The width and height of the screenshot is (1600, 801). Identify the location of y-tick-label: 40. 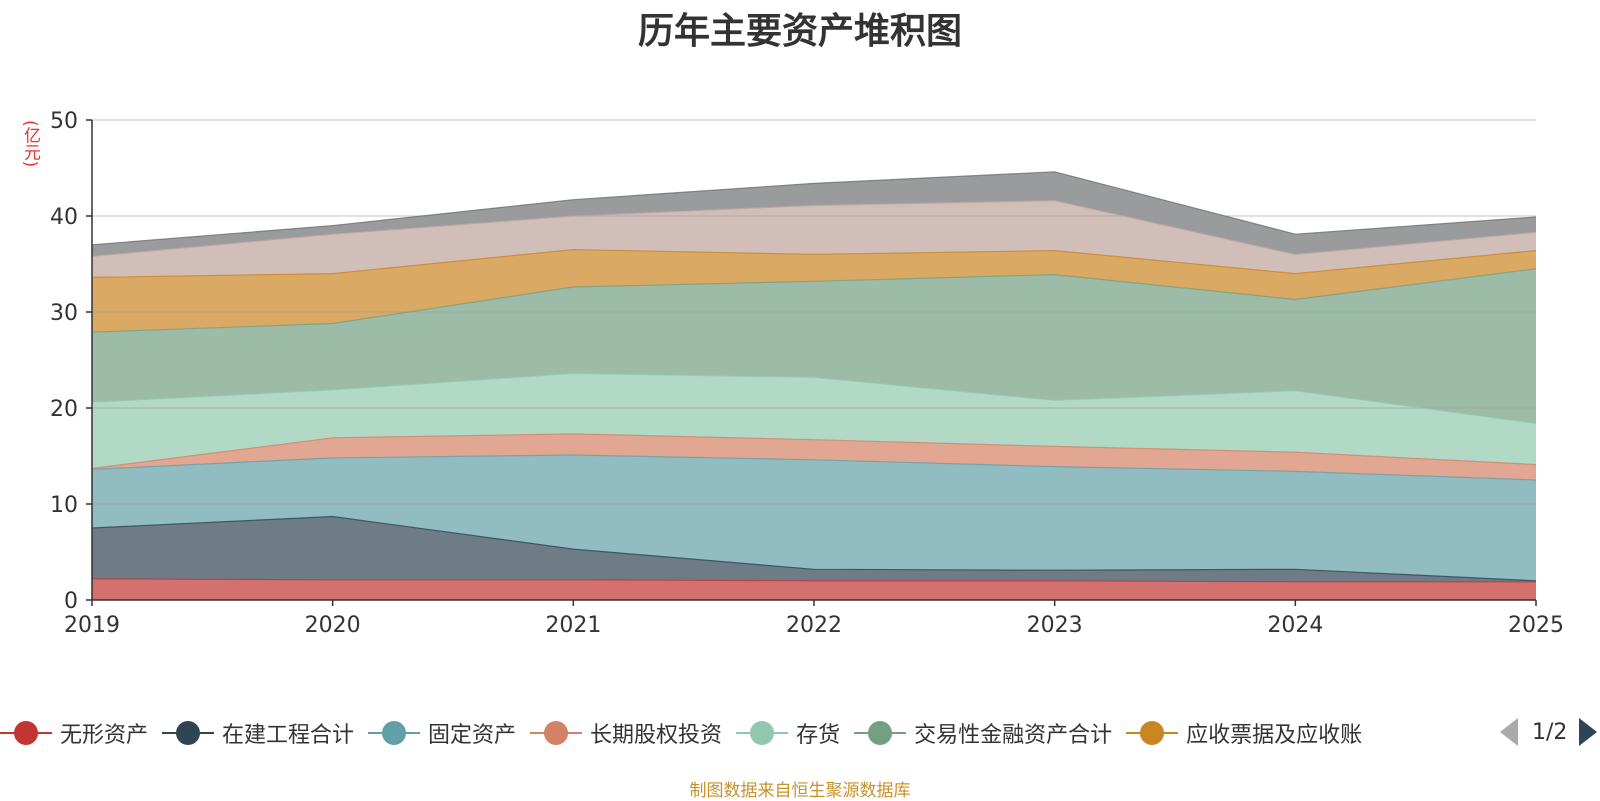
(64, 217).